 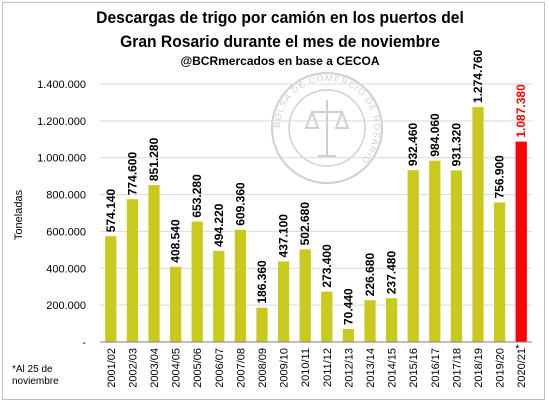 What do you see at coordinates (284, 236) in the screenshot?
I see `value-label: 437.100` at bounding box center [284, 236].